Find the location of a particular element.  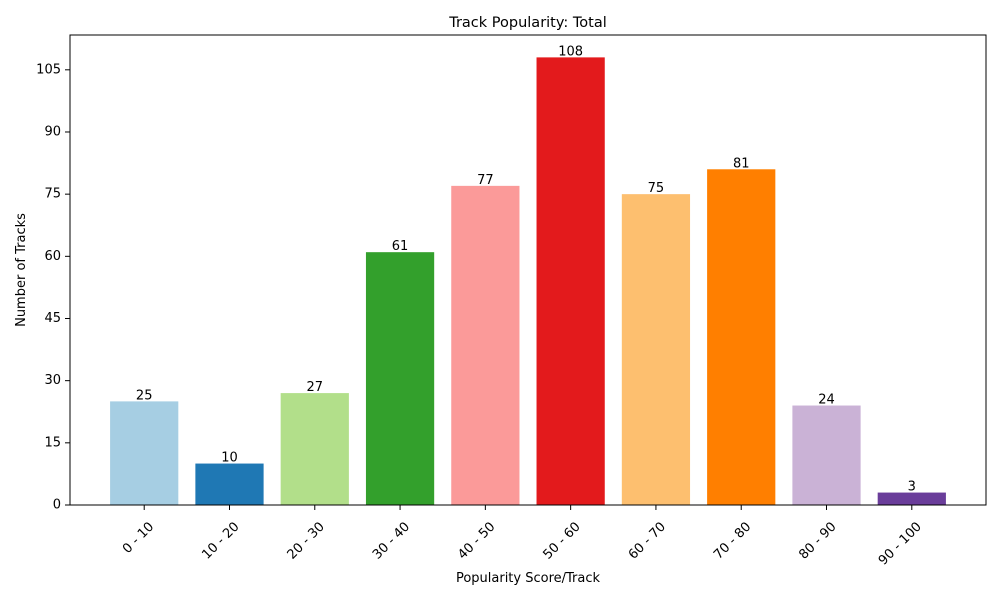

x-tick-label: 0 - 10 is located at coordinates (138, 537).